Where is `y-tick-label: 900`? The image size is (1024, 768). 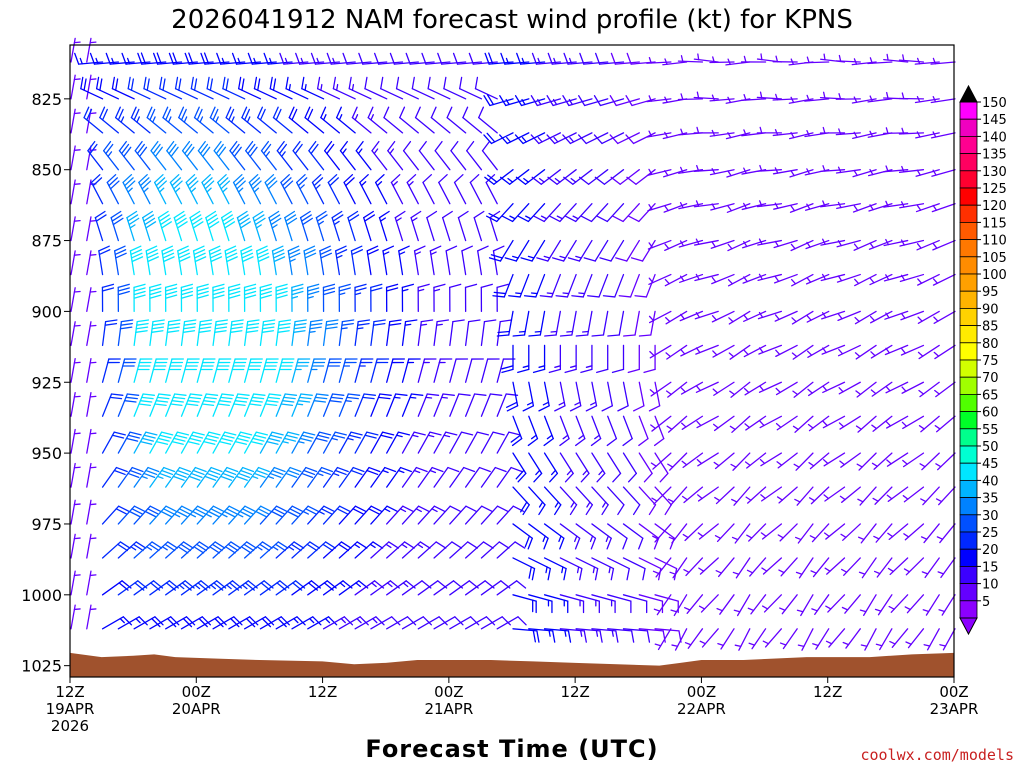 y-tick-label: 900 is located at coordinates (46, 311).